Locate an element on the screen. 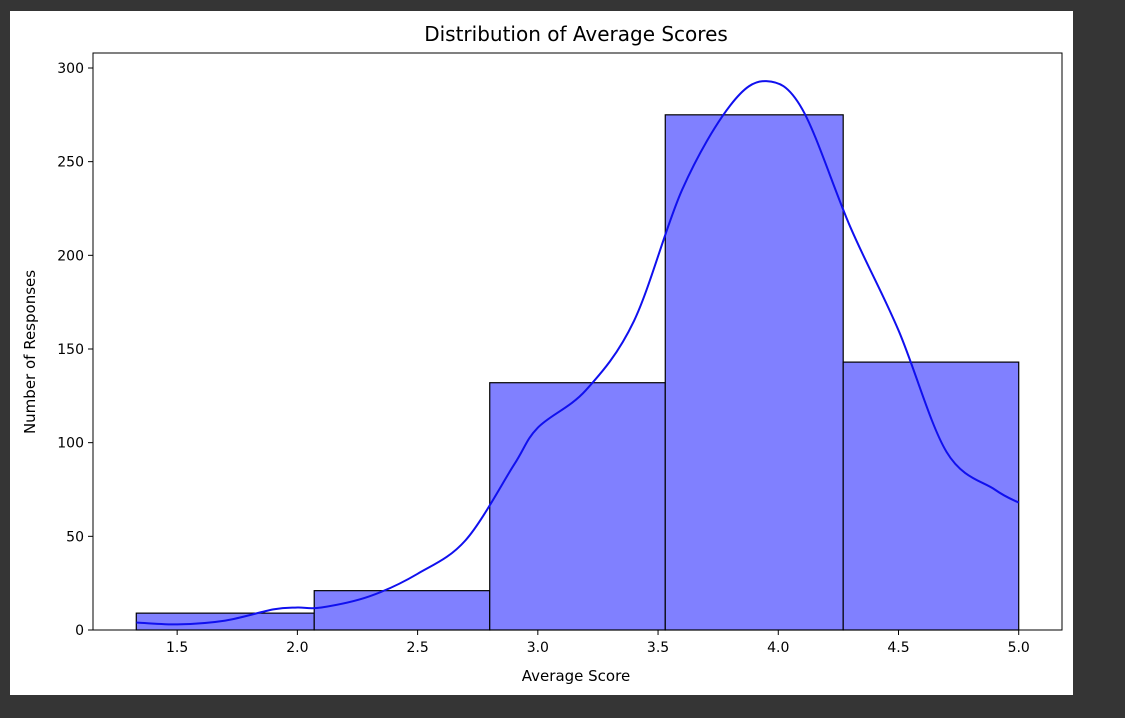 This screenshot has width=1125, height=718. x-axis-ticks: 1.5 2.0 2.5 3.0 3.5 4.0 4.5 5.0 is located at coordinates (598, 643).